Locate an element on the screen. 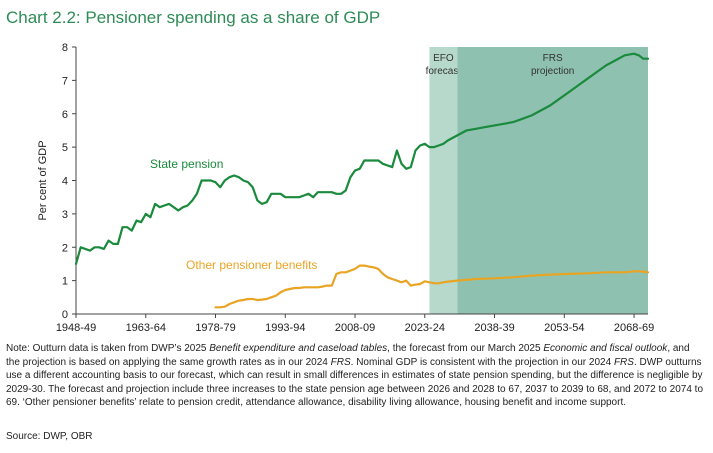 The height and width of the screenshot is (453, 713). chart-source: Source: DWP, OBR is located at coordinates (49, 436).